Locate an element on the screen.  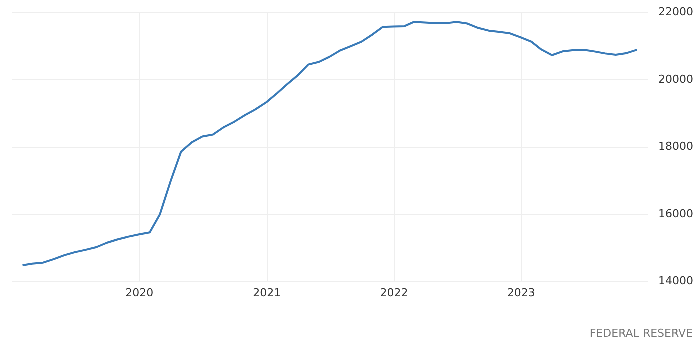
x-tick-label: 2022 is located at coordinates (394, 293).